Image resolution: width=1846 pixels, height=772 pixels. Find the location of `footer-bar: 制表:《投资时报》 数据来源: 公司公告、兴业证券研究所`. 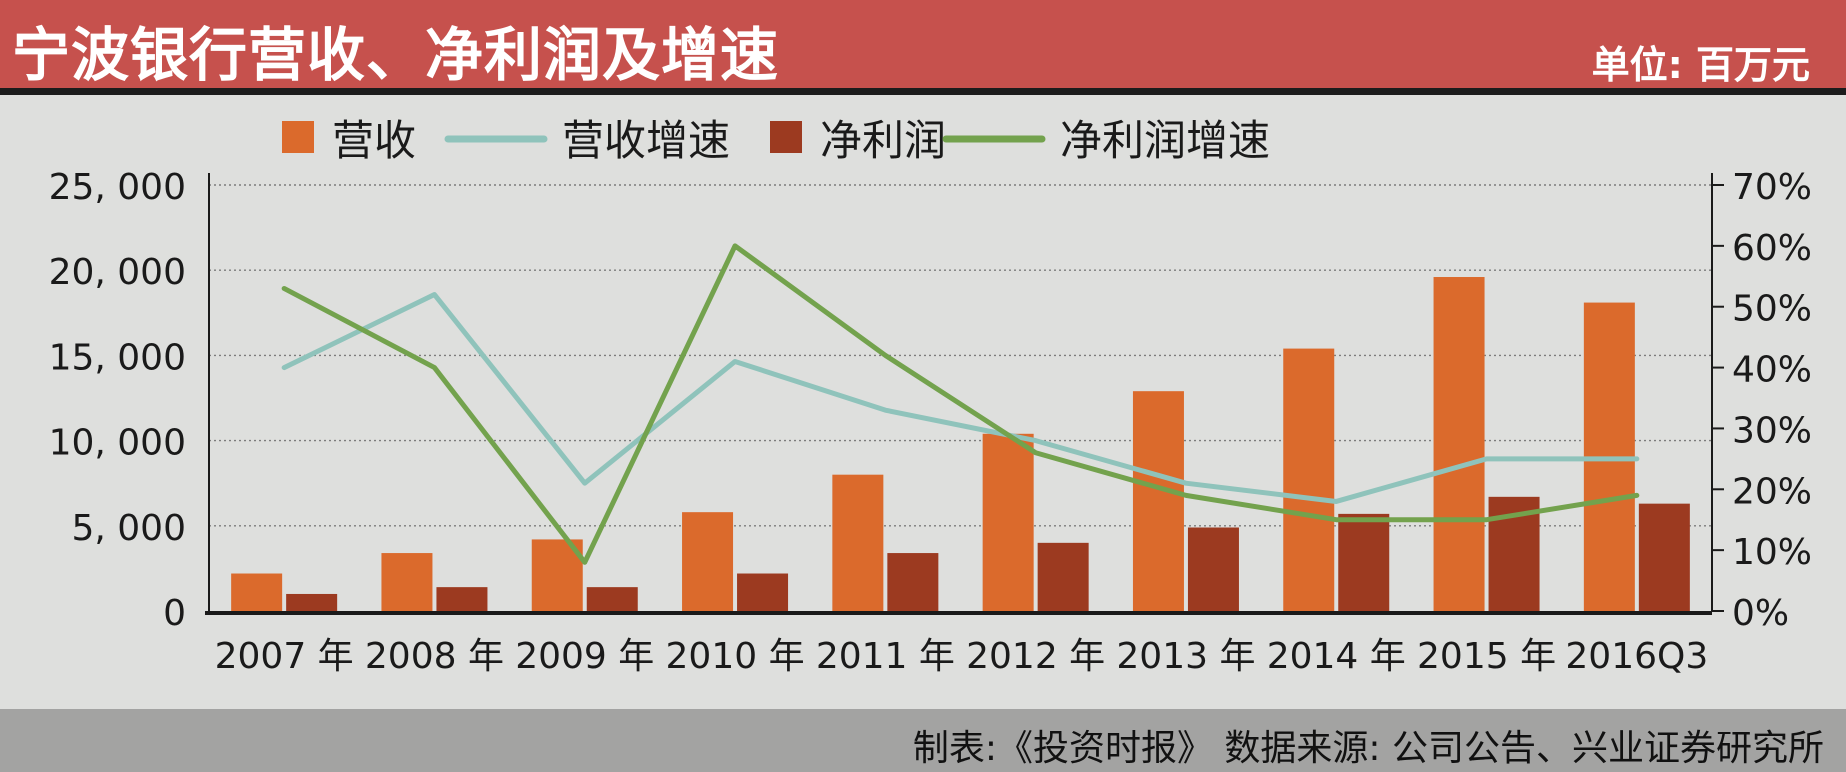

footer-bar: 制表:《投资时报》 数据来源: 公司公告、兴业证券研究所 is located at coordinates (923, 740).